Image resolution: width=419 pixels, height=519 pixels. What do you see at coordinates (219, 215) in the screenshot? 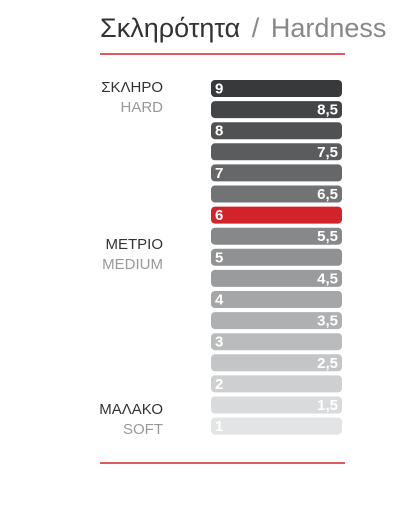
I see `scale-label: 6` at bounding box center [219, 215].